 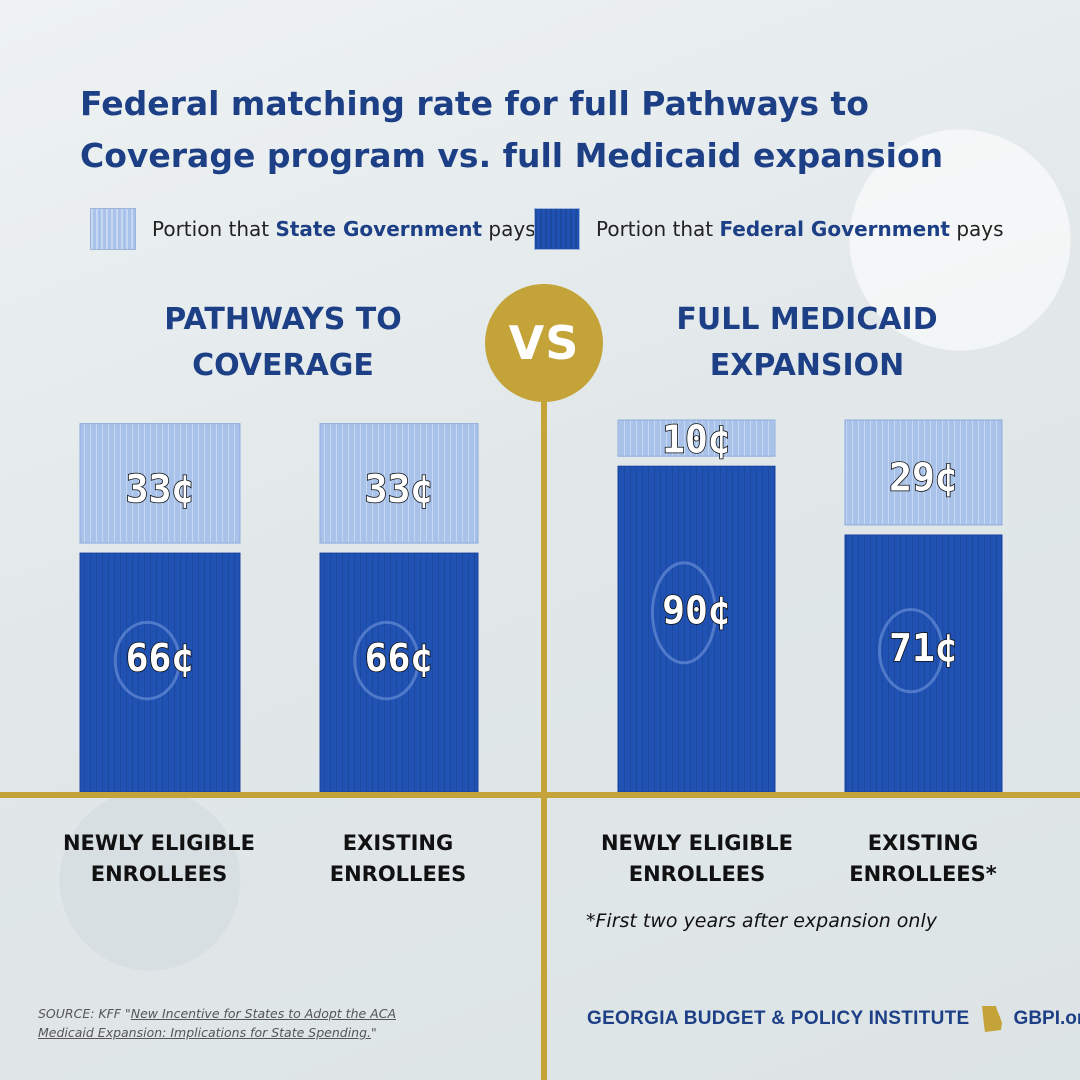 What do you see at coordinates (557, 229) in the screenshot?
I see `federal-dollar-swatch` at bounding box center [557, 229].